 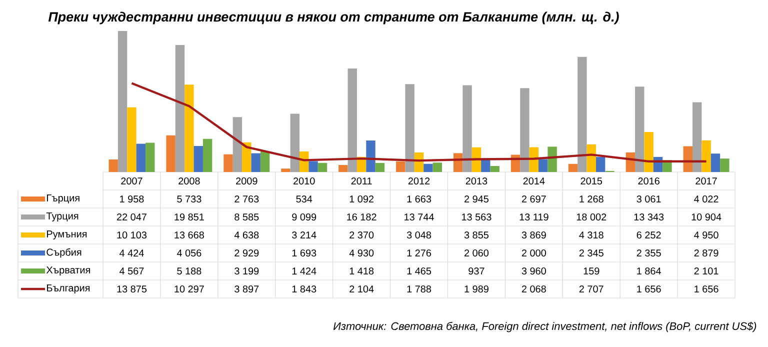 What do you see at coordinates (706, 235) in the screenshot?
I see `data-label: 4 950` at bounding box center [706, 235].